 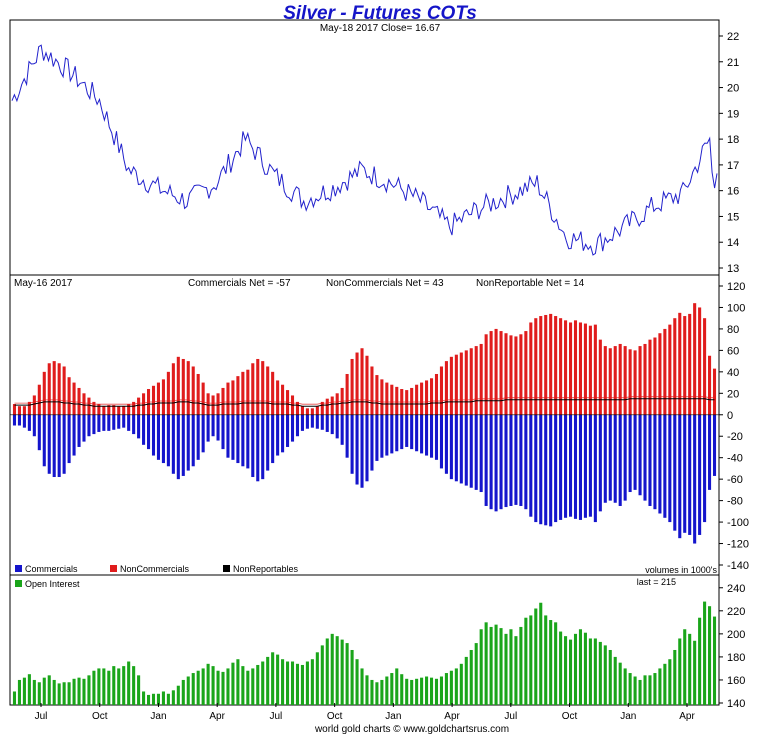 I want to click on y-tick-label: 40, so click(x=733, y=373).